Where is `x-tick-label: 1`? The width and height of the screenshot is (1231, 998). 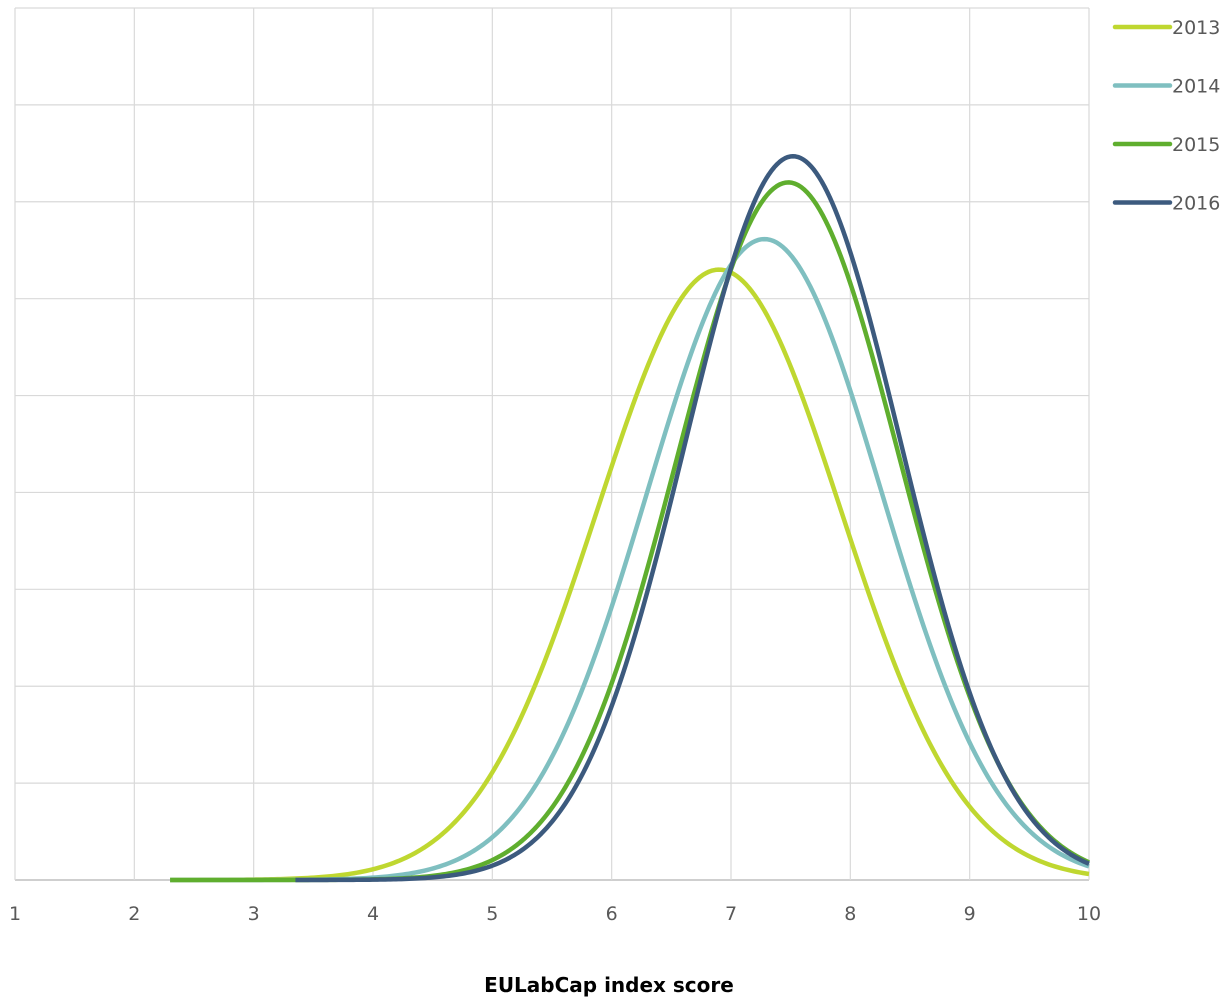
x-tick-label: 1 is located at coordinates (15, 914).